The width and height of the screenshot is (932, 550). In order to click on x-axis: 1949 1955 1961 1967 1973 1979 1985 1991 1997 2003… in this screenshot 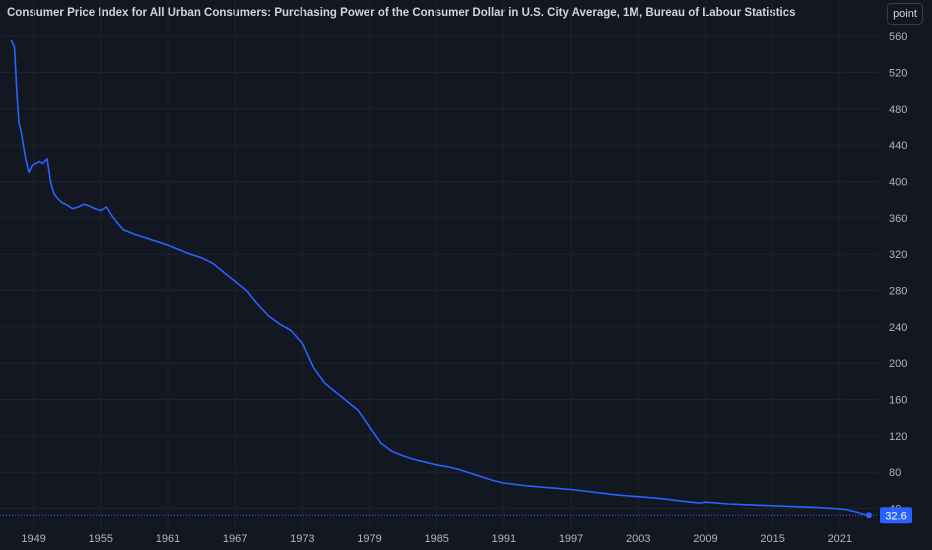, I will do `click(436, 539)`.